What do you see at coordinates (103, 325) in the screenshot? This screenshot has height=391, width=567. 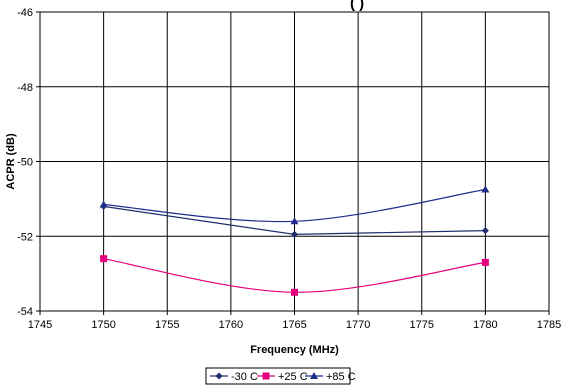 I see `x-tick-label: 1750` at bounding box center [103, 325].